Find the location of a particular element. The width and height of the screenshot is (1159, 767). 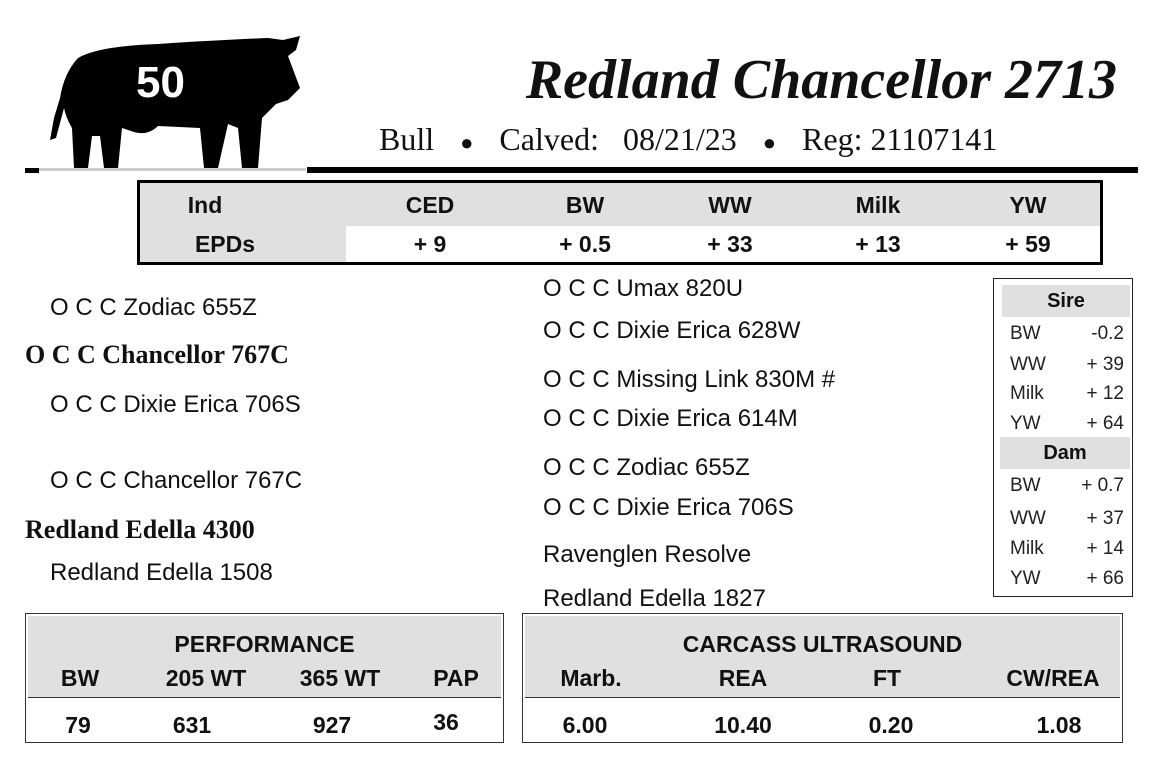

pedigree-sd-dam: O C C Dixie Erica 614M is located at coordinates (670, 418).